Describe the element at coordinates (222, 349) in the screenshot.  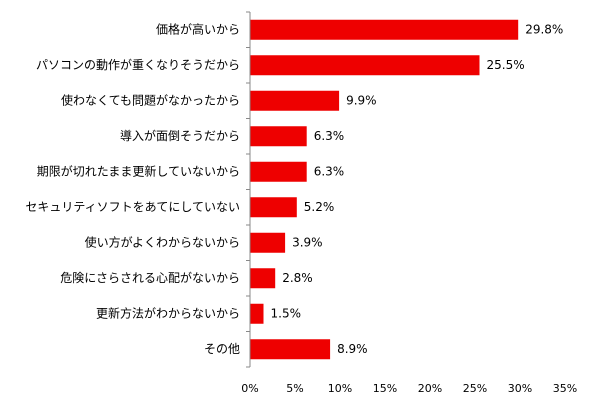
I see `category-label: その他` at that location.